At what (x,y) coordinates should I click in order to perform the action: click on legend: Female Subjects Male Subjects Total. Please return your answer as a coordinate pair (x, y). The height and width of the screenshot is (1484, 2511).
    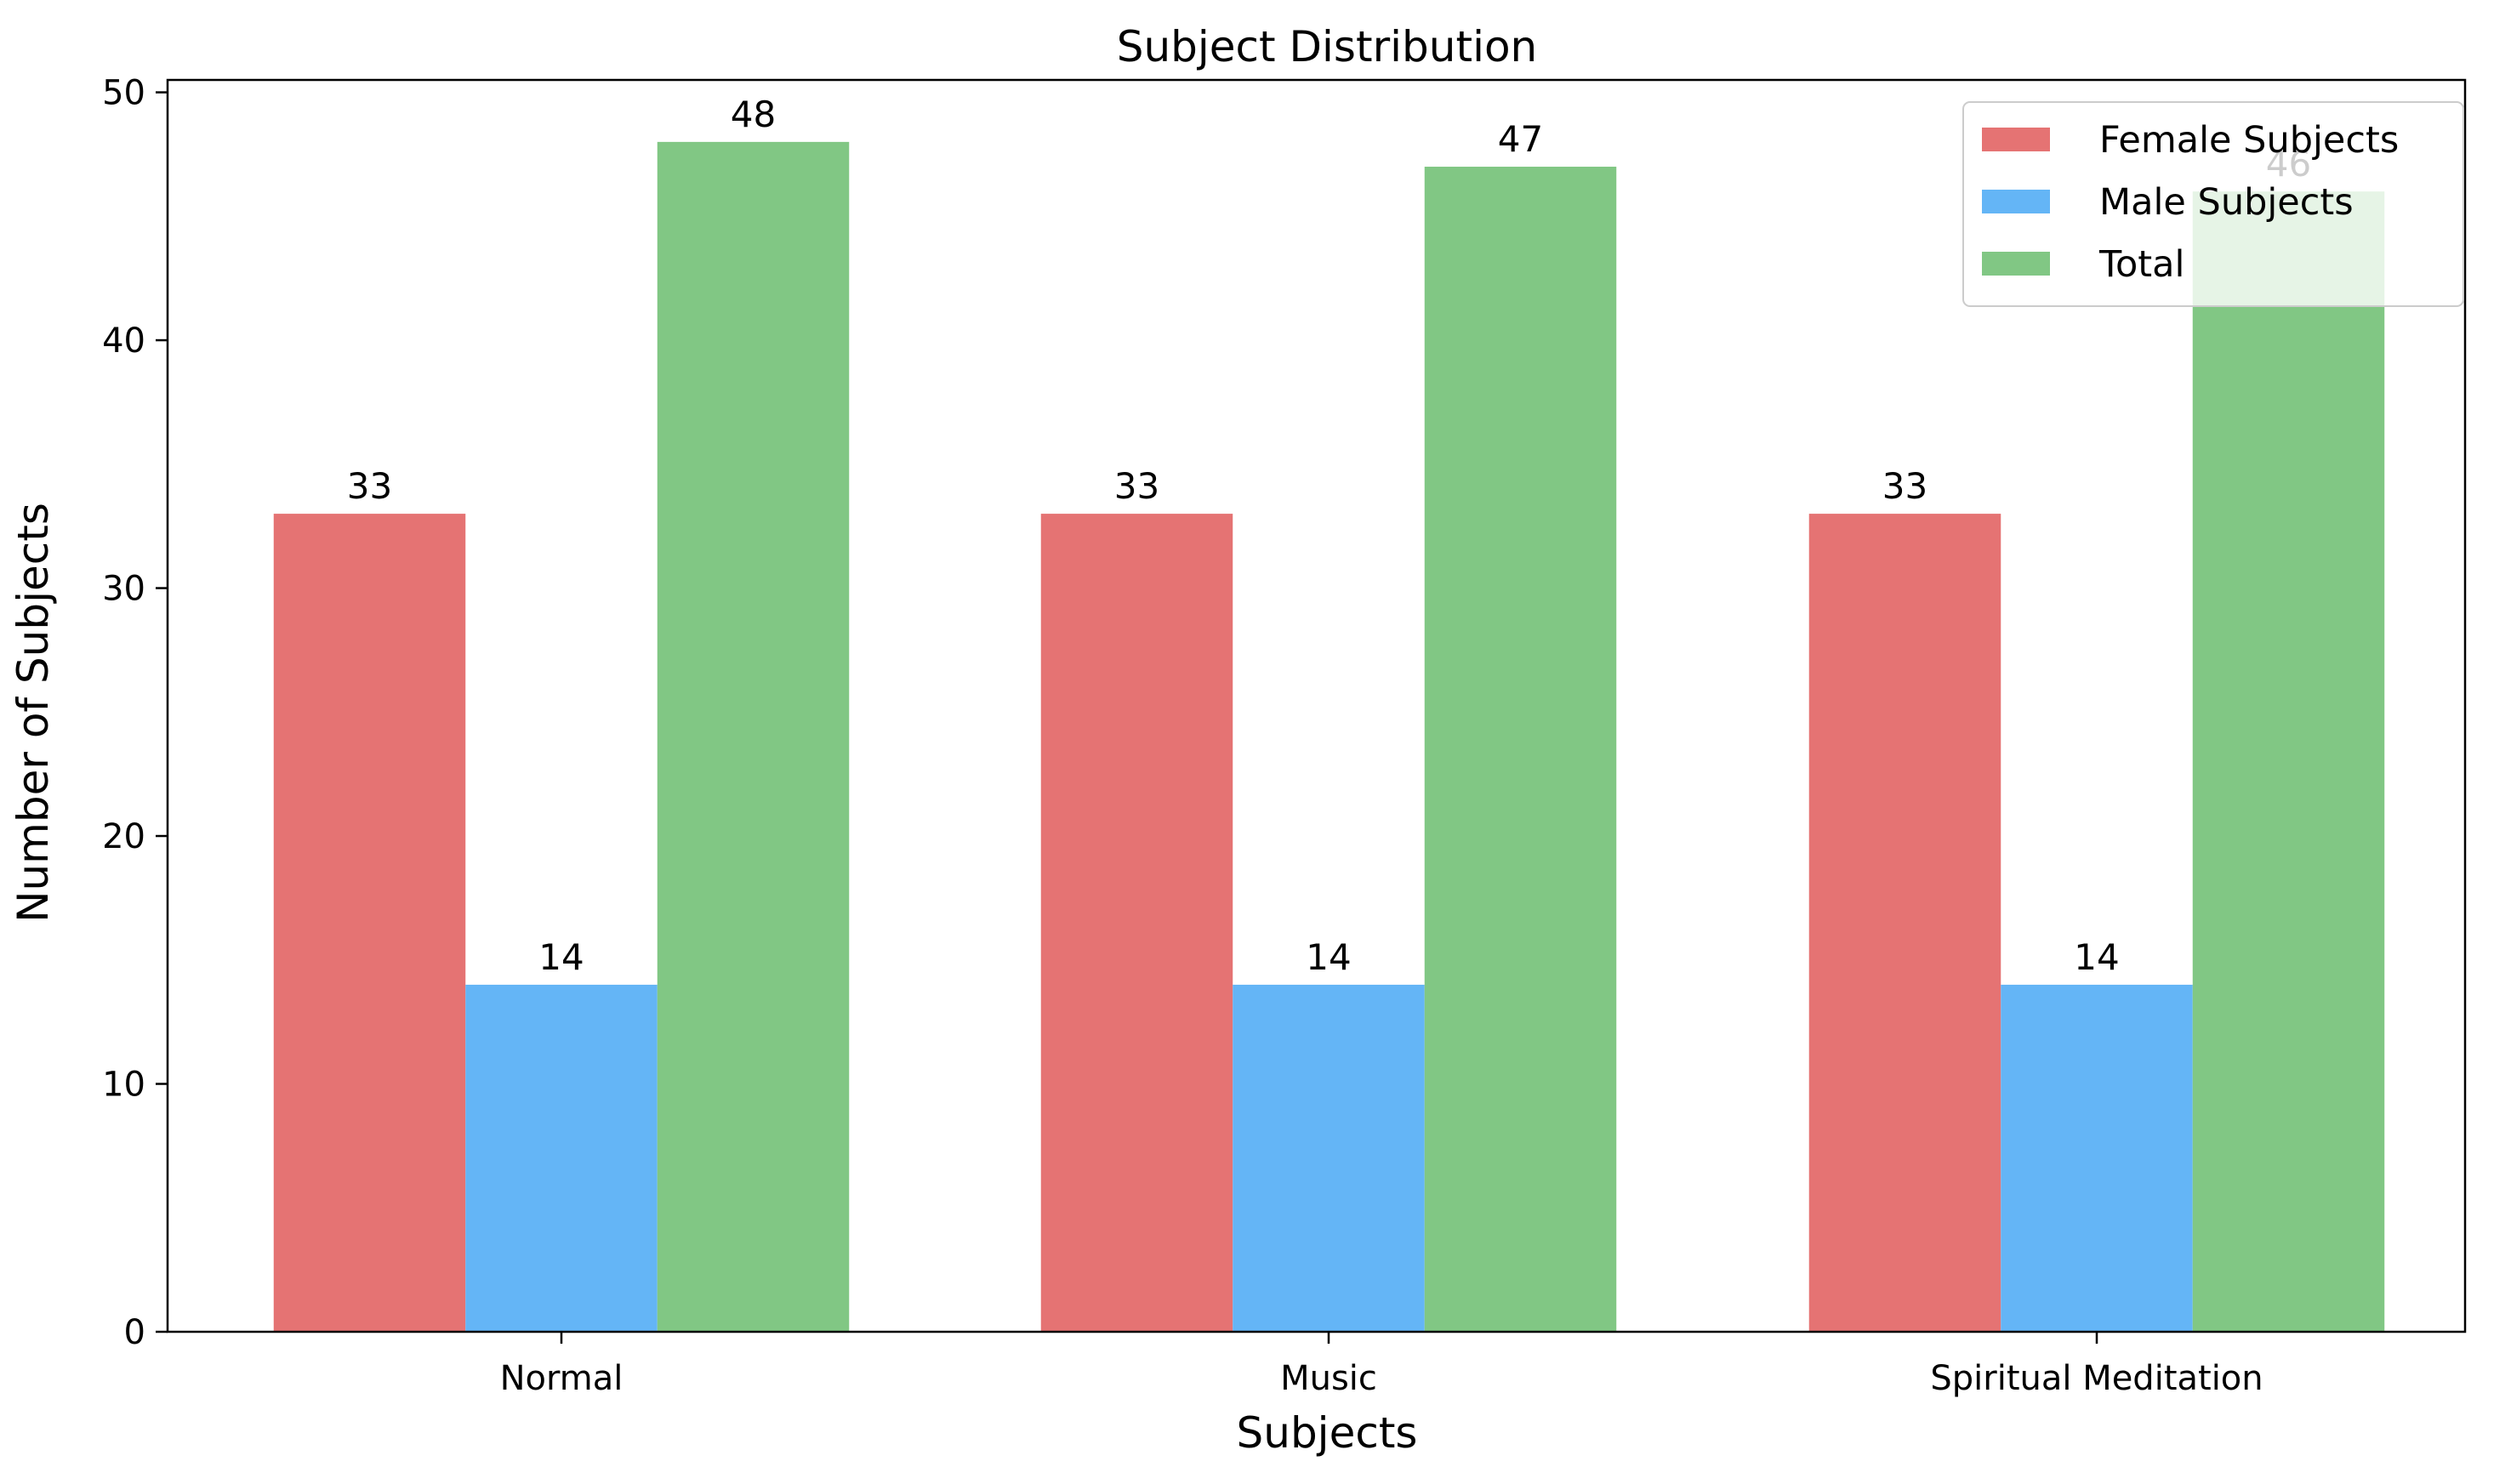
    Looking at the image, I should click on (2213, 204).